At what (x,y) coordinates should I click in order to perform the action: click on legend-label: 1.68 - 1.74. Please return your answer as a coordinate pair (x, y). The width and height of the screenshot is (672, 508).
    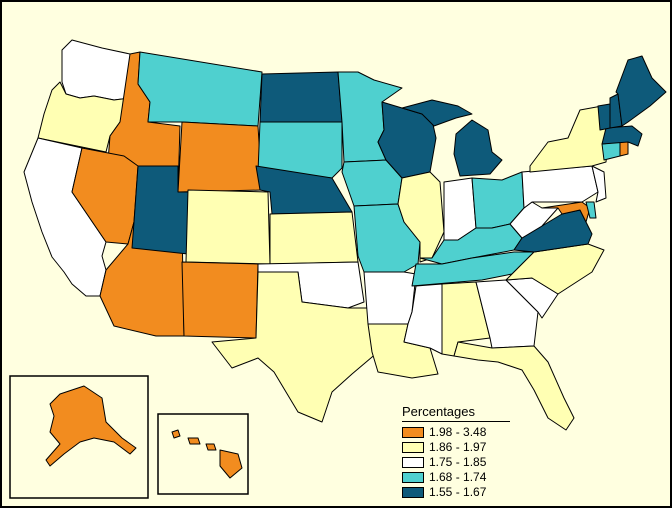
    Looking at the image, I should click on (458, 477).